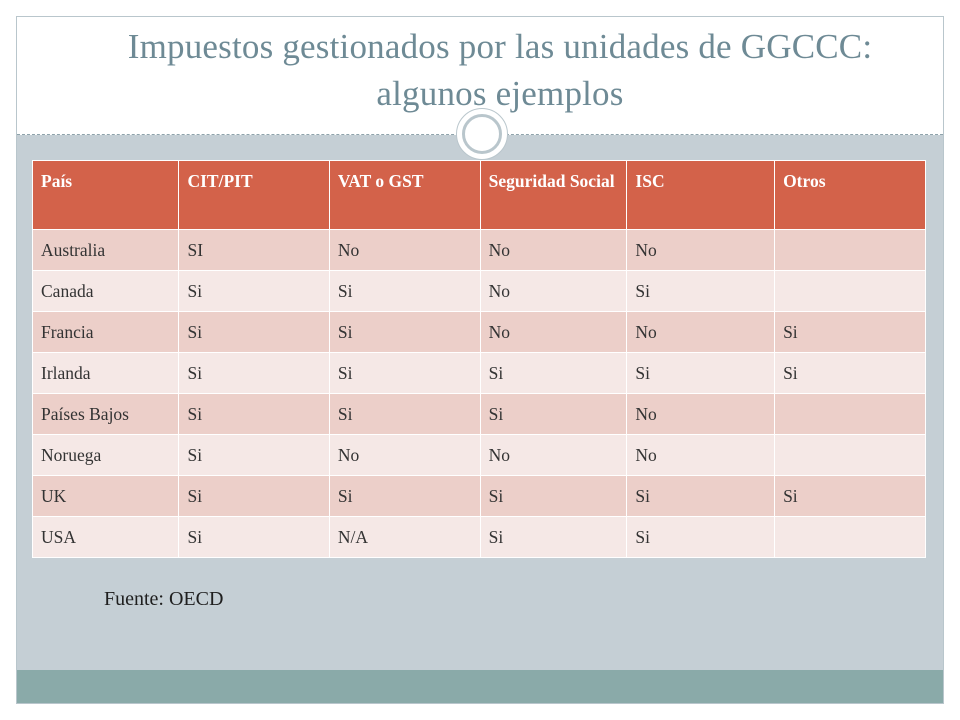 This screenshot has height=720, width=960. What do you see at coordinates (254, 250) in the screenshot?
I see `cell-cit-pit: SI` at bounding box center [254, 250].